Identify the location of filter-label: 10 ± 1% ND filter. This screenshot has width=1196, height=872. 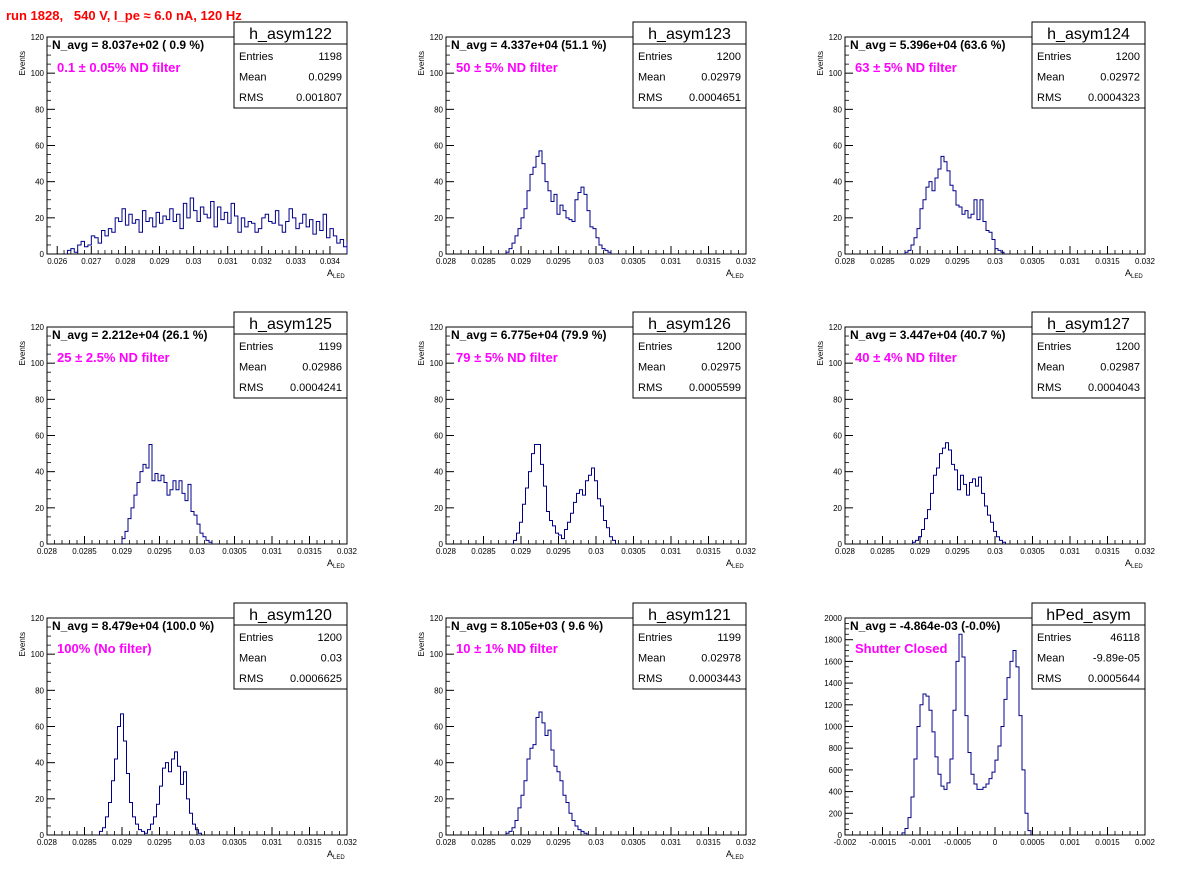
(507, 648).